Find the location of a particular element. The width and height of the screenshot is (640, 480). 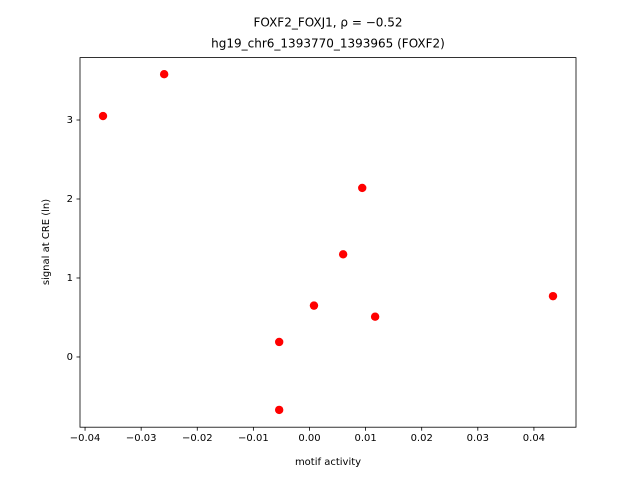

chart-title: FOXF2_FOXJ1, ρ = −0.52 is located at coordinates (327, 23).